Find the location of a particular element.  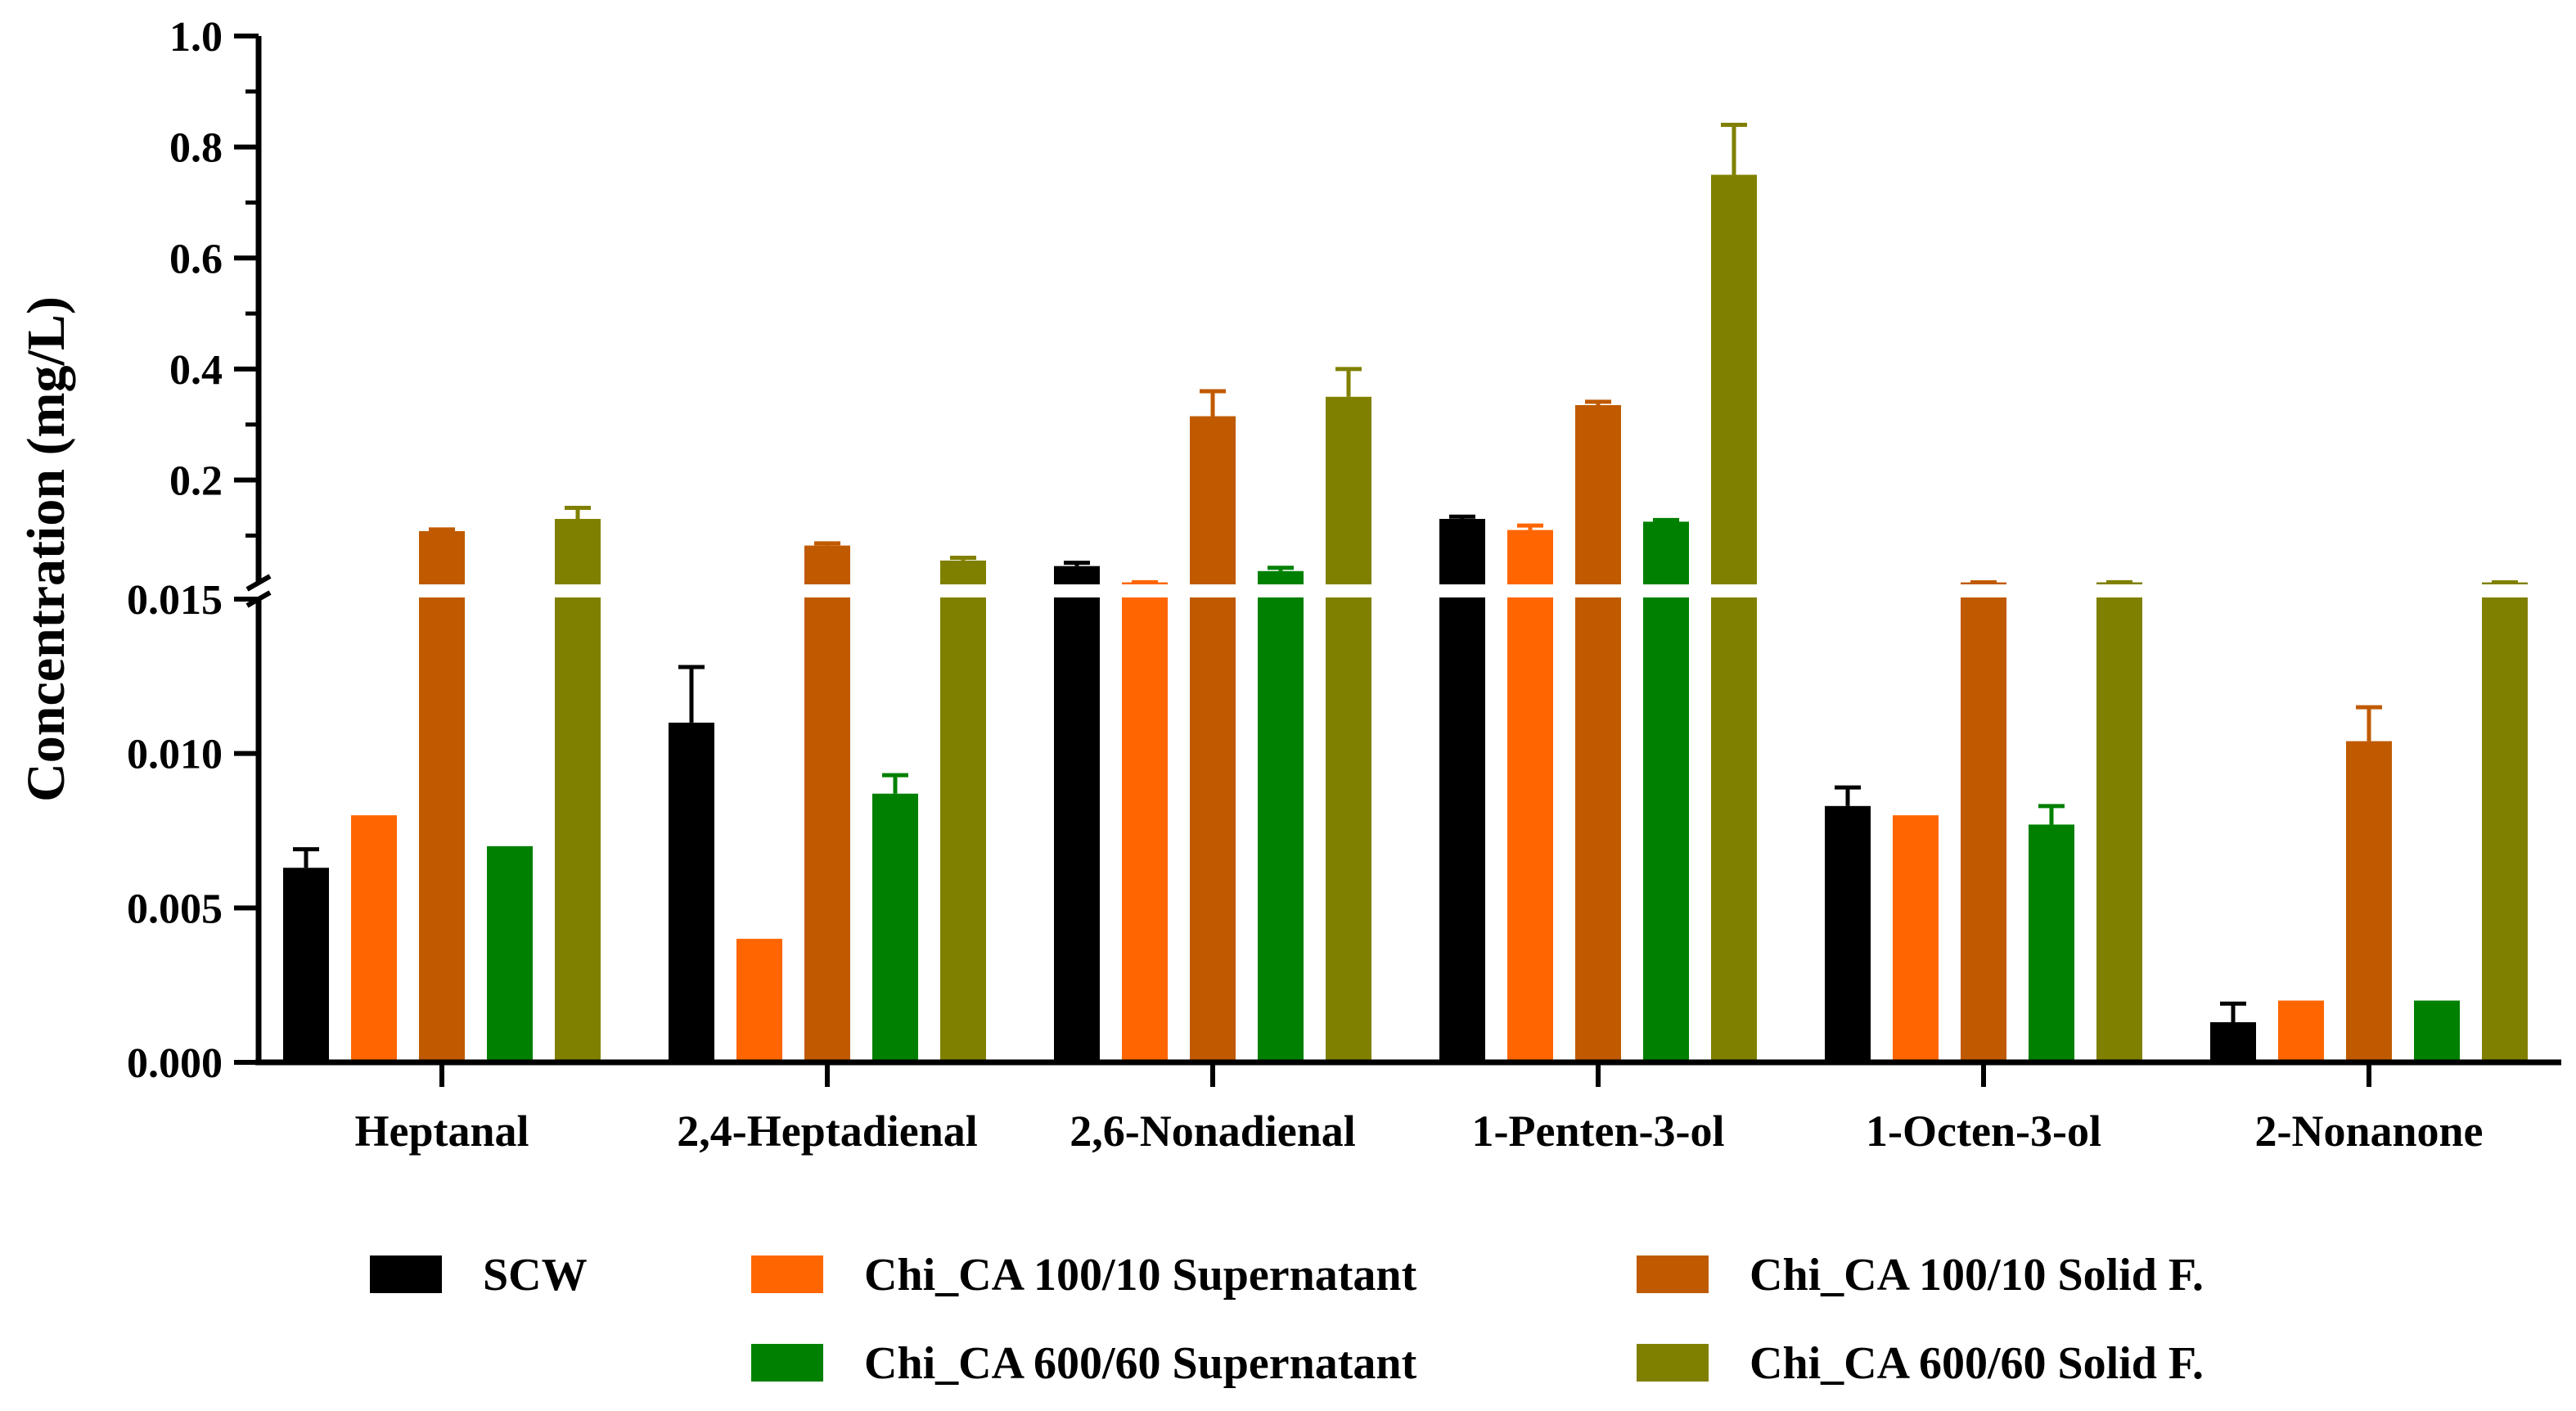

y-tick-label: 0.4 is located at coordinates (196, 370).